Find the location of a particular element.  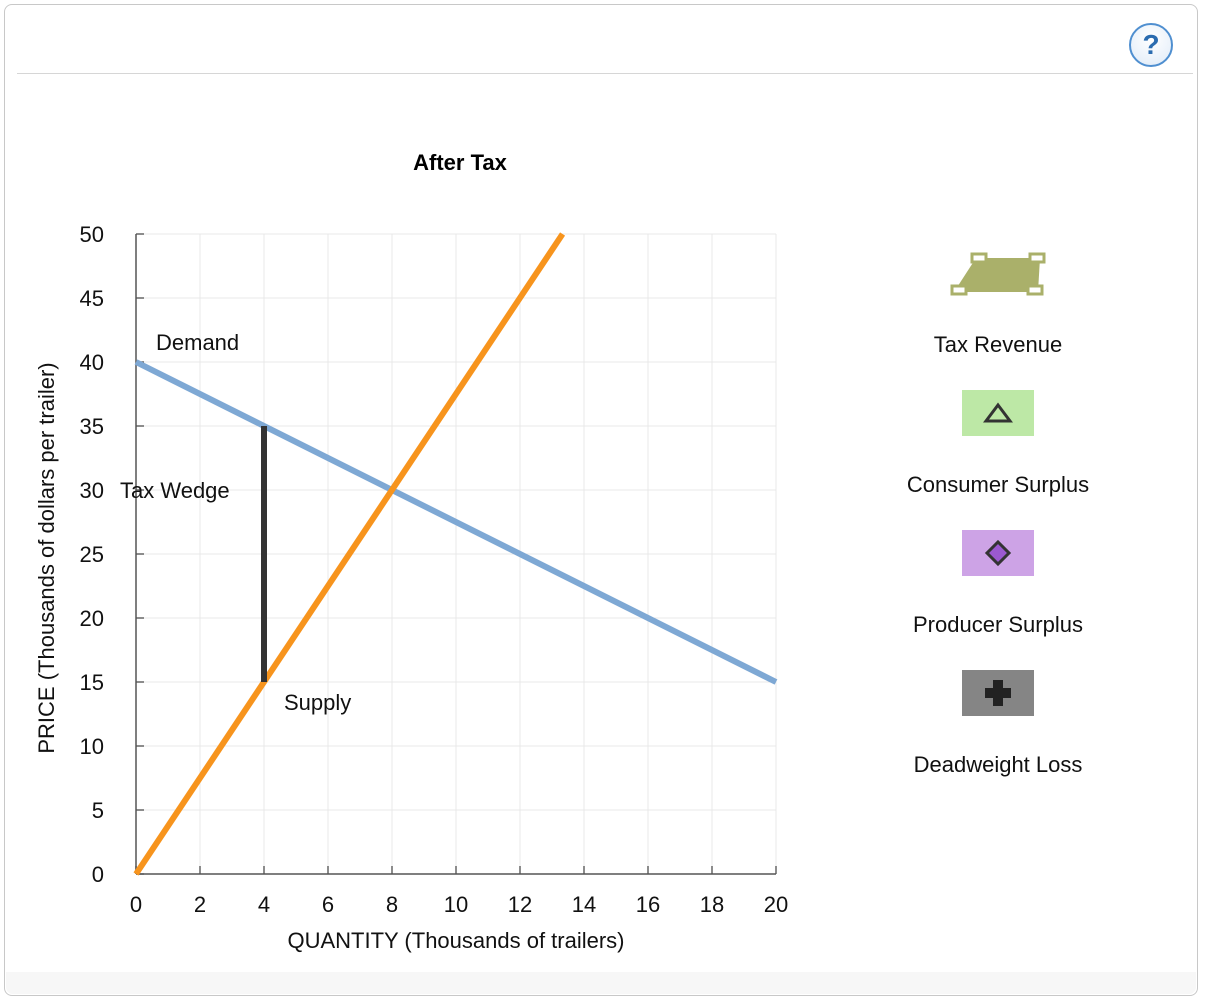

triangle-icon is located at coordinates (998, 412).